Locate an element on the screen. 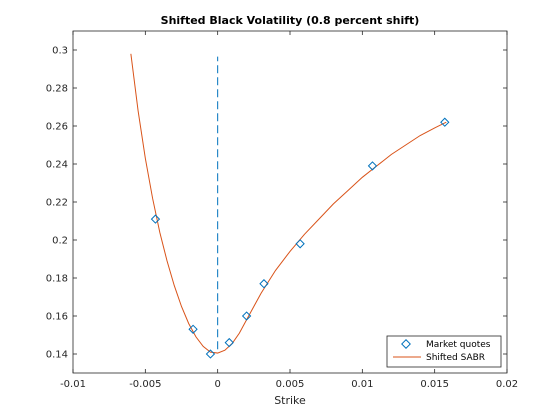  x-tick-label: -0.01 is located at coordinates (73, 384).